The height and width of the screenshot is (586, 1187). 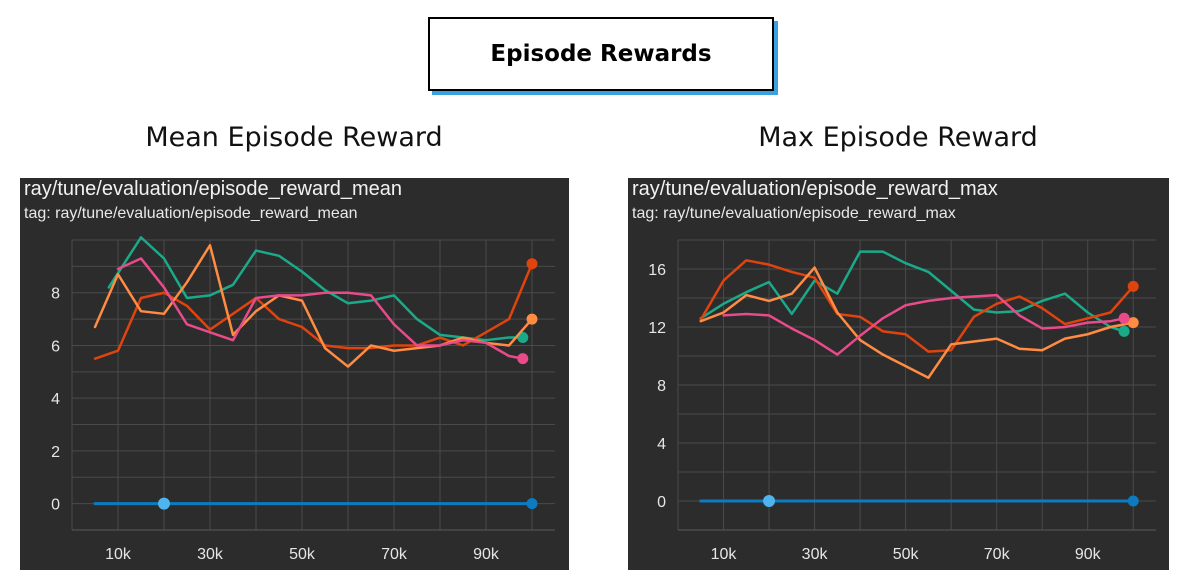 I want to click on chart-title: ray/tune/evaluation/episode_reward_max, so click(x=815, y=189).